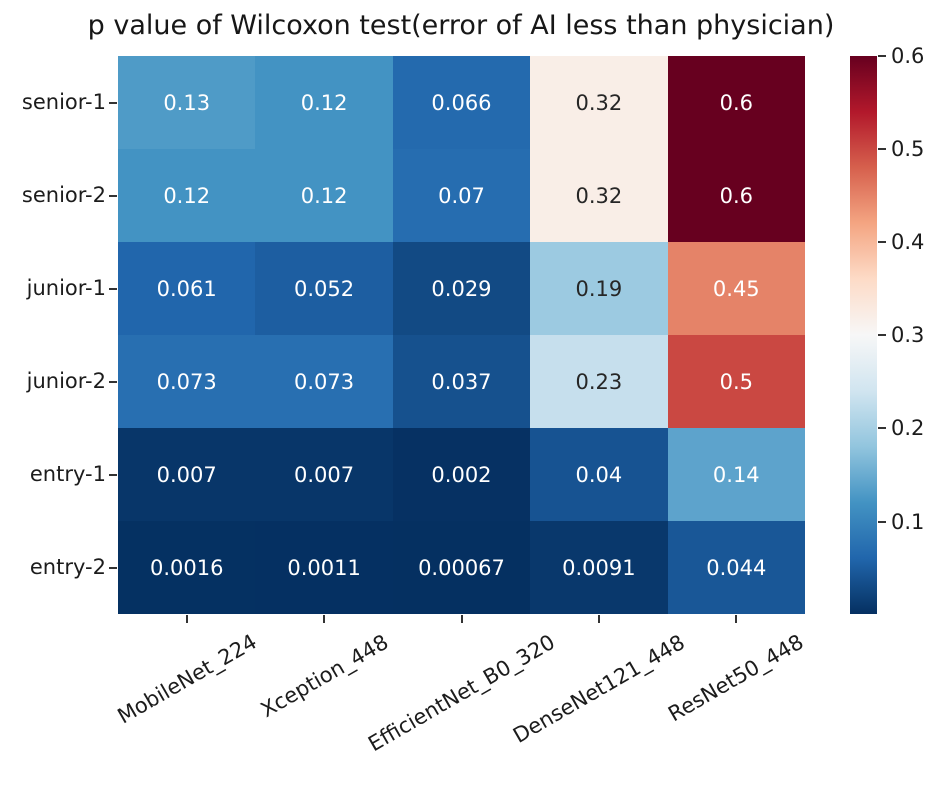  I want to click on colorbar-tick-label: 0.1, so click(908, 521).